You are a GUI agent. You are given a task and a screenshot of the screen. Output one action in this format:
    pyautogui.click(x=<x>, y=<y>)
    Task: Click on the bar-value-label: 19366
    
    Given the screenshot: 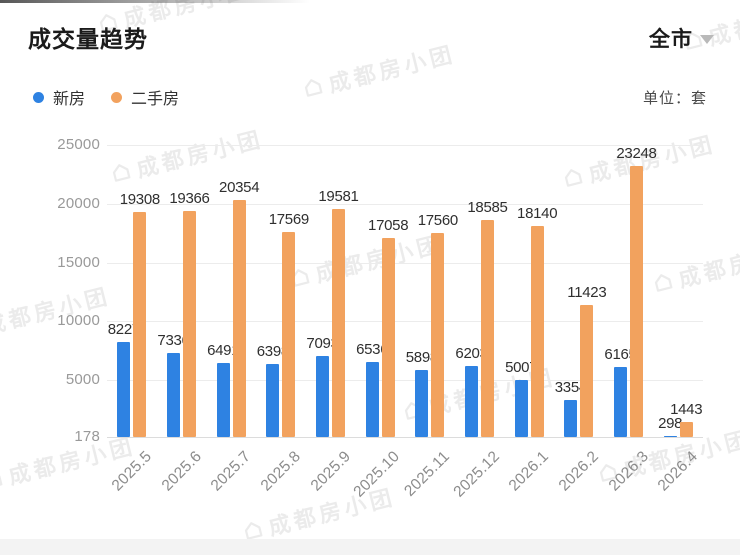 What is the action you would take?
    pyautogui.click(x=189, y=199)
    